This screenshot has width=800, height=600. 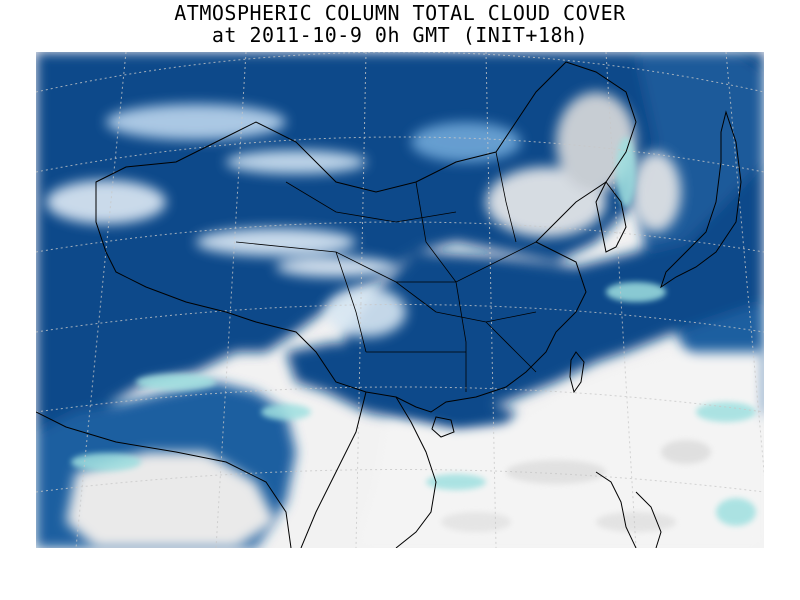 What do you see at coordinates (466, 142) in the screenshot?
I see `clearing-inner-mongolia` at bounding box center [466, 142].